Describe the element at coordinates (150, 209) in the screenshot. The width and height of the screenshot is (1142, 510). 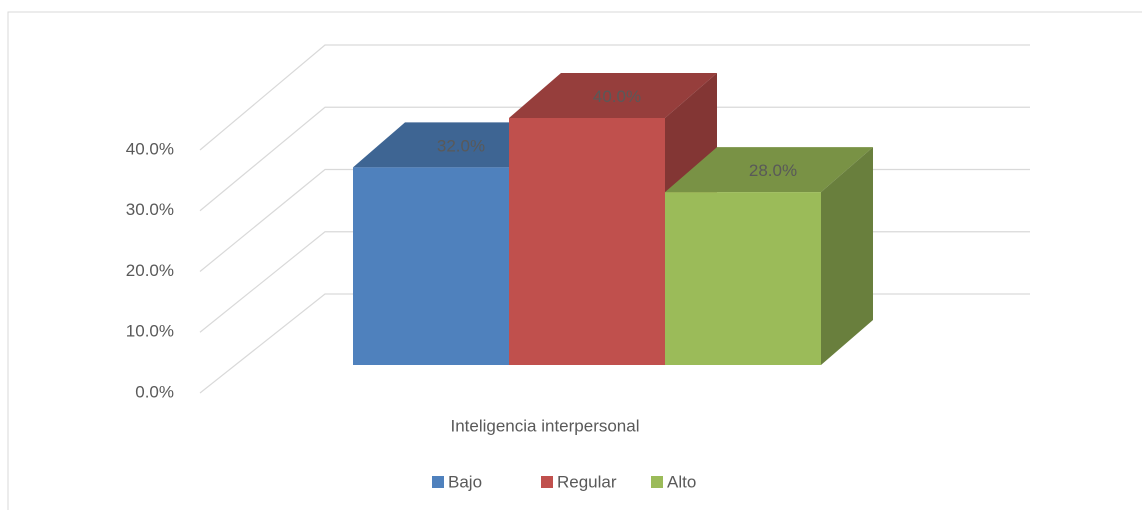
I see `y-tick-label: 30.0%` at that location.